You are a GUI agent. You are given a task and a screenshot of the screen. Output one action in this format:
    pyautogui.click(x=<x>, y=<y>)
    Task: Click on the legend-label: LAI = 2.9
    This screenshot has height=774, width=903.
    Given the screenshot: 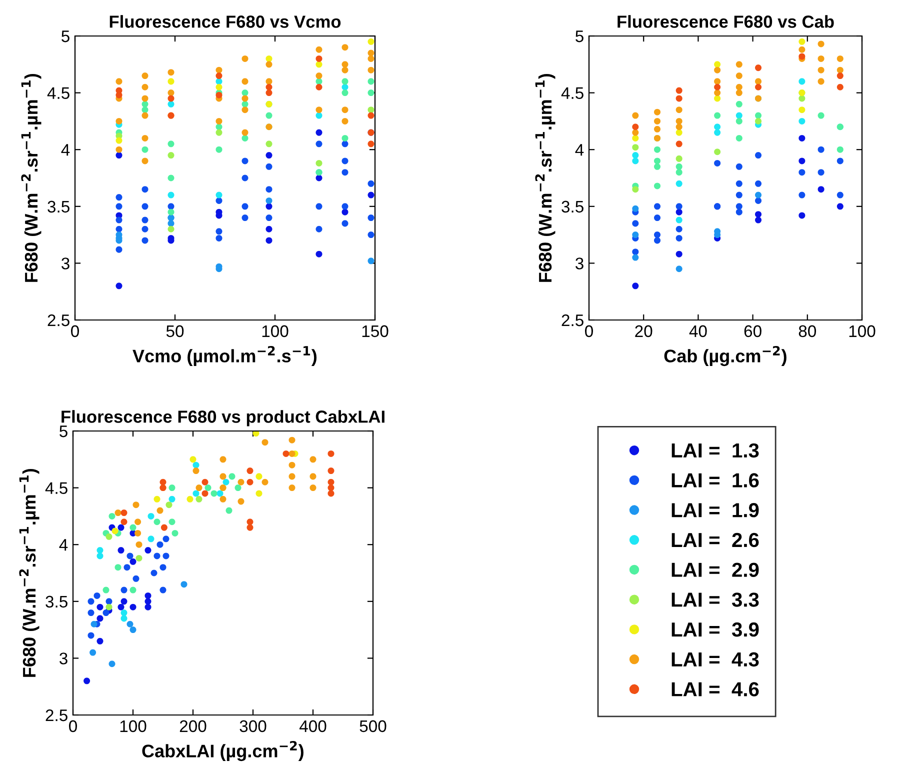 What is the action you would take?
    pyautogui.click(x=715, y=569)
    